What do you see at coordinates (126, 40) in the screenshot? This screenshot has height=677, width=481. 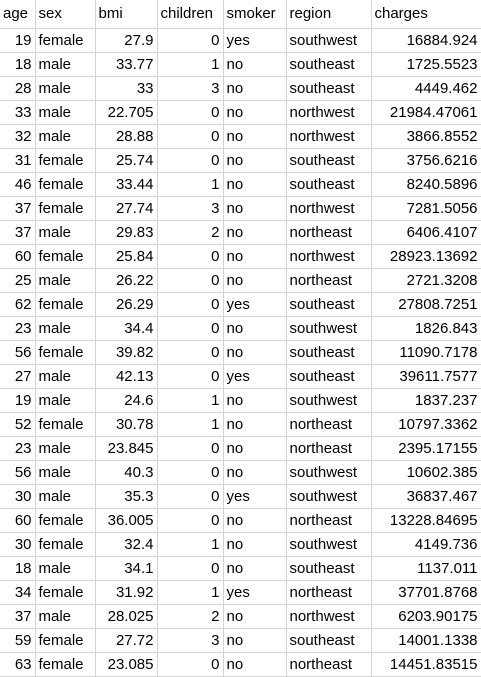 I see `cell-bmi: 27.9` at bounding box center [126, 40].